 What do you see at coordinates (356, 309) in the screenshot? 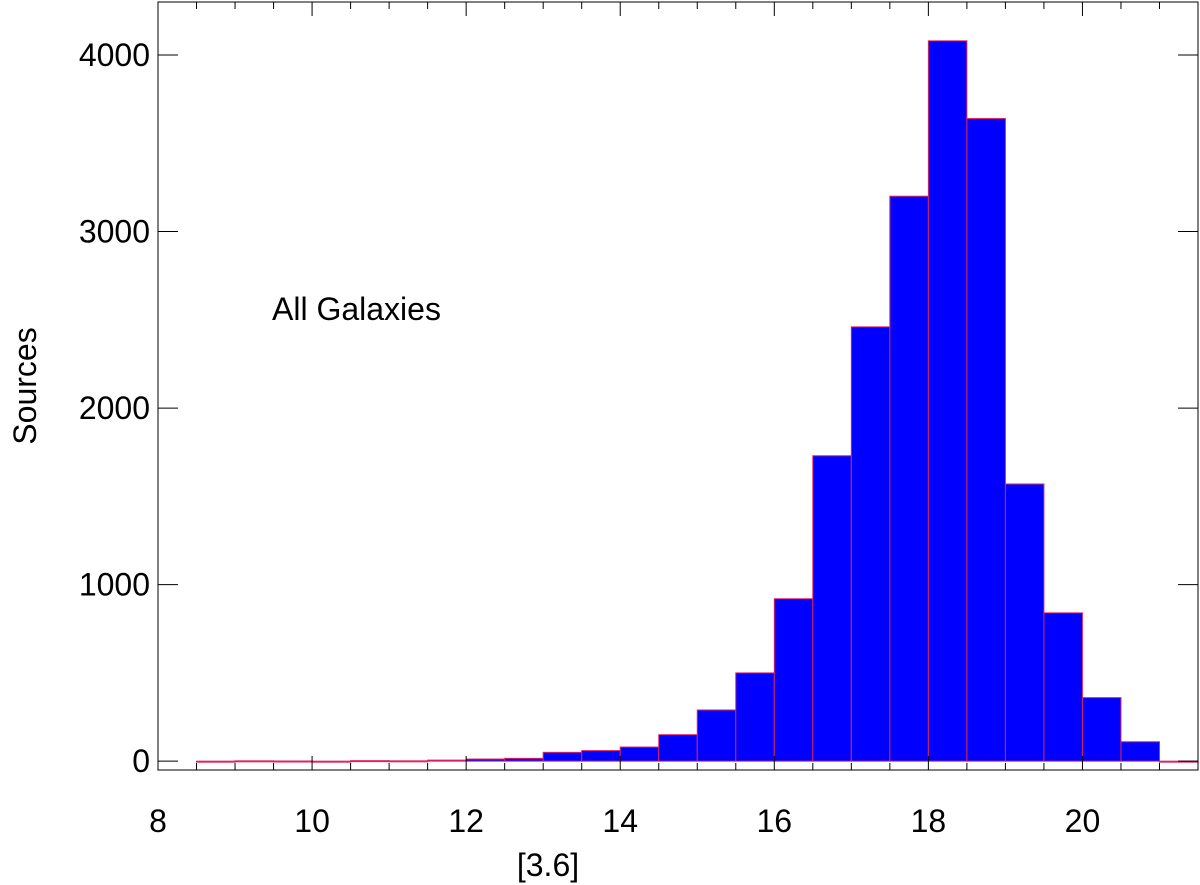
I see `annotation-label: All Galaxies` at bounding box center [356, 309].